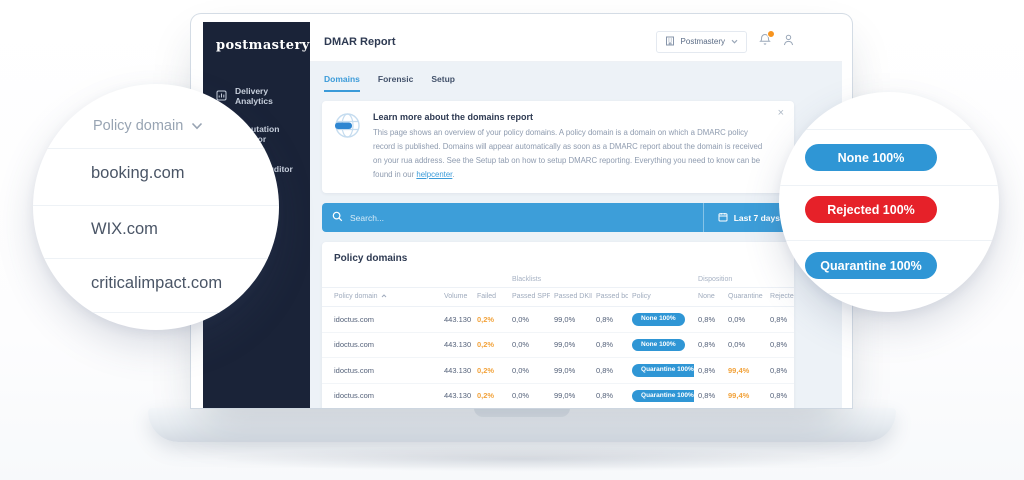  What do you see at coordinates (395, 79) in the screenshot?
I see `tab-forensic: Forensic` at bounding box center [395, 79].